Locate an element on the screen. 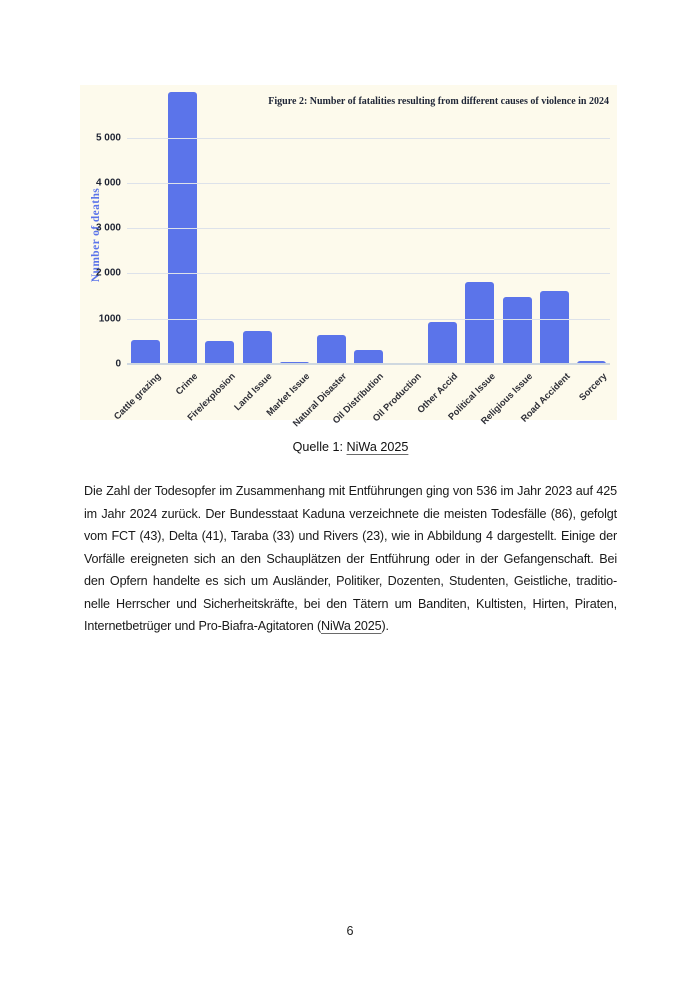  bar-slot: Sorcery is located at coordinates (591, 244).